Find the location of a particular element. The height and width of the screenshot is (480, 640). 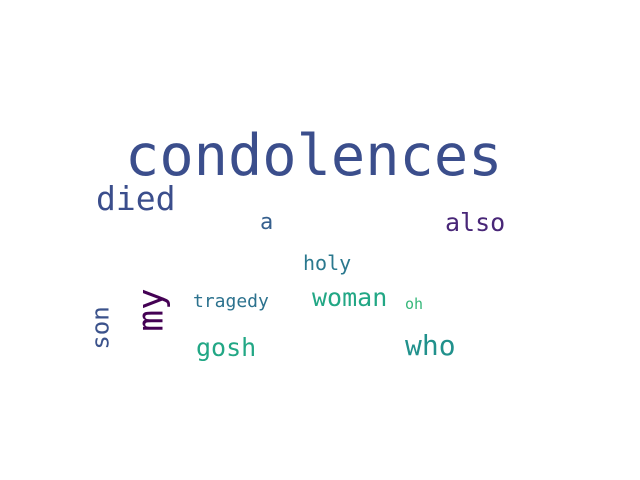

word-tragedy: tragedy is located at coordinates (231, 301).